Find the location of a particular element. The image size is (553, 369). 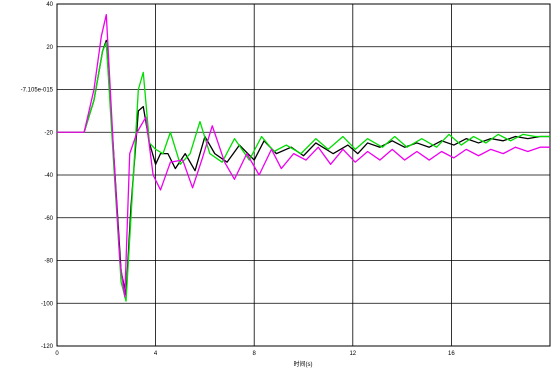

y-tick-label: -60 is located at coordinates (48, 219).